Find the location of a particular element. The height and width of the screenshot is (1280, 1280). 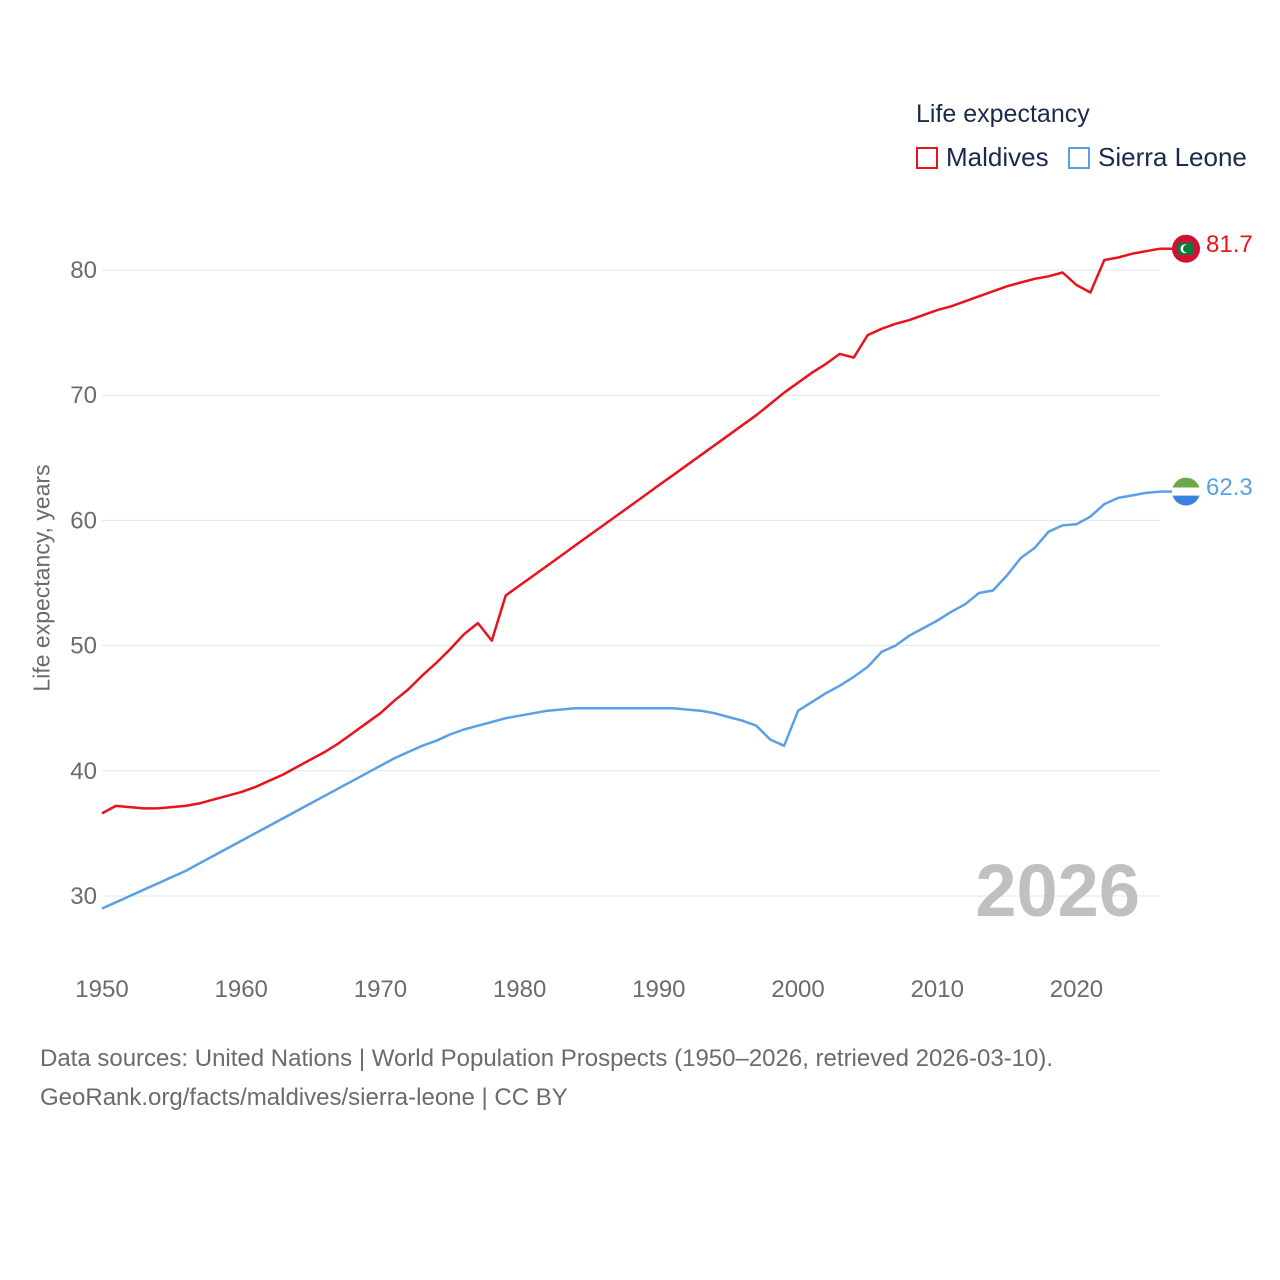

x-tick-label: 1990 is located at coordinates (658, 989).